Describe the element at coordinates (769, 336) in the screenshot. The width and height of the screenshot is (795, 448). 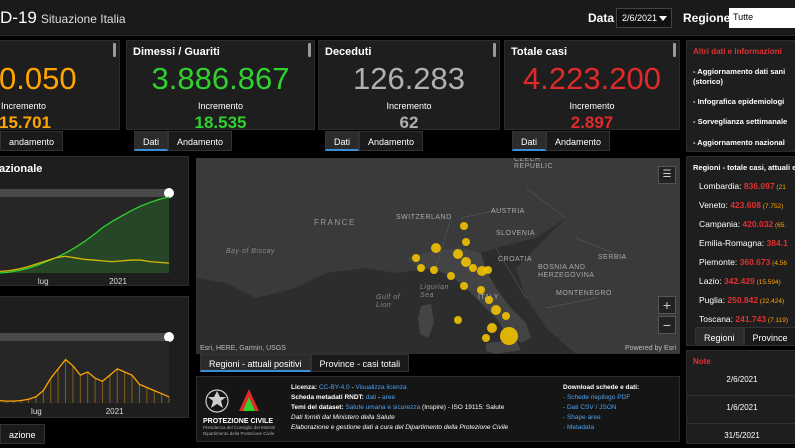
I see `tab-province: Province` at that location.